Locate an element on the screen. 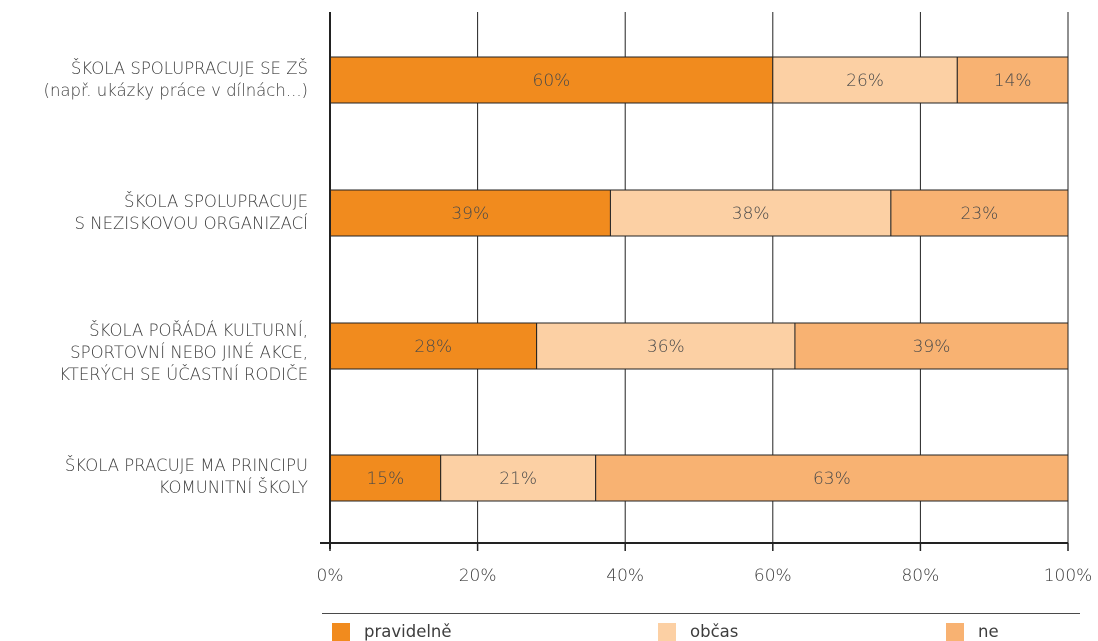  data-label: 26% is located at coordinates (865, 81).